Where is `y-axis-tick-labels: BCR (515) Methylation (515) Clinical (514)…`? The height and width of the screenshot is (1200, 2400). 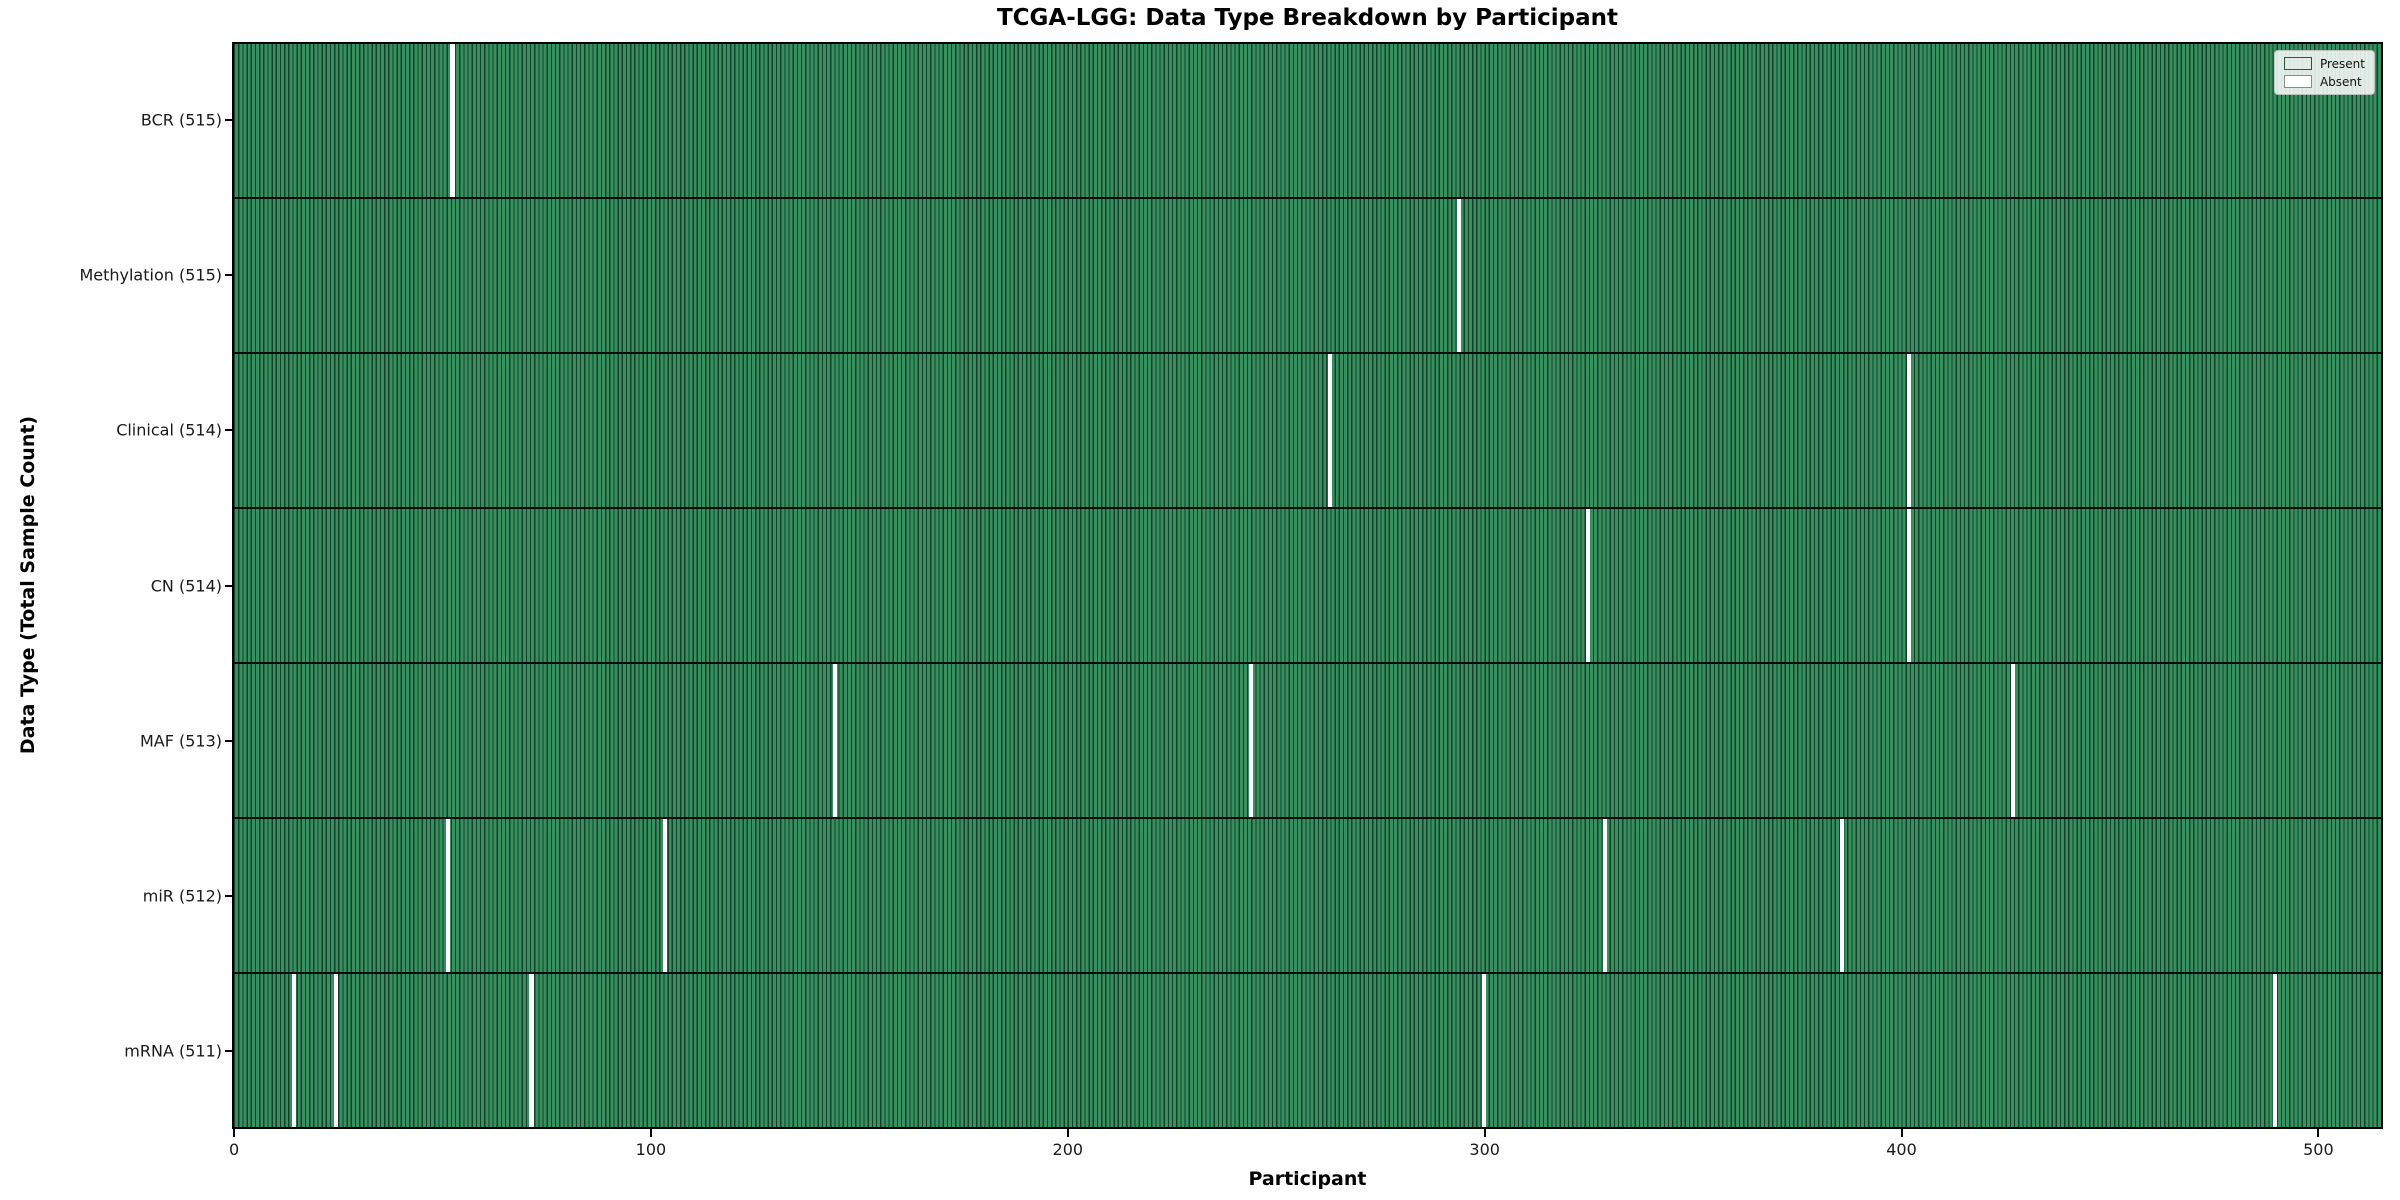
y-axis-tick-labels: BCR (515) Methylation (515) Clinical (514)… is located at coordinates (111, 585).